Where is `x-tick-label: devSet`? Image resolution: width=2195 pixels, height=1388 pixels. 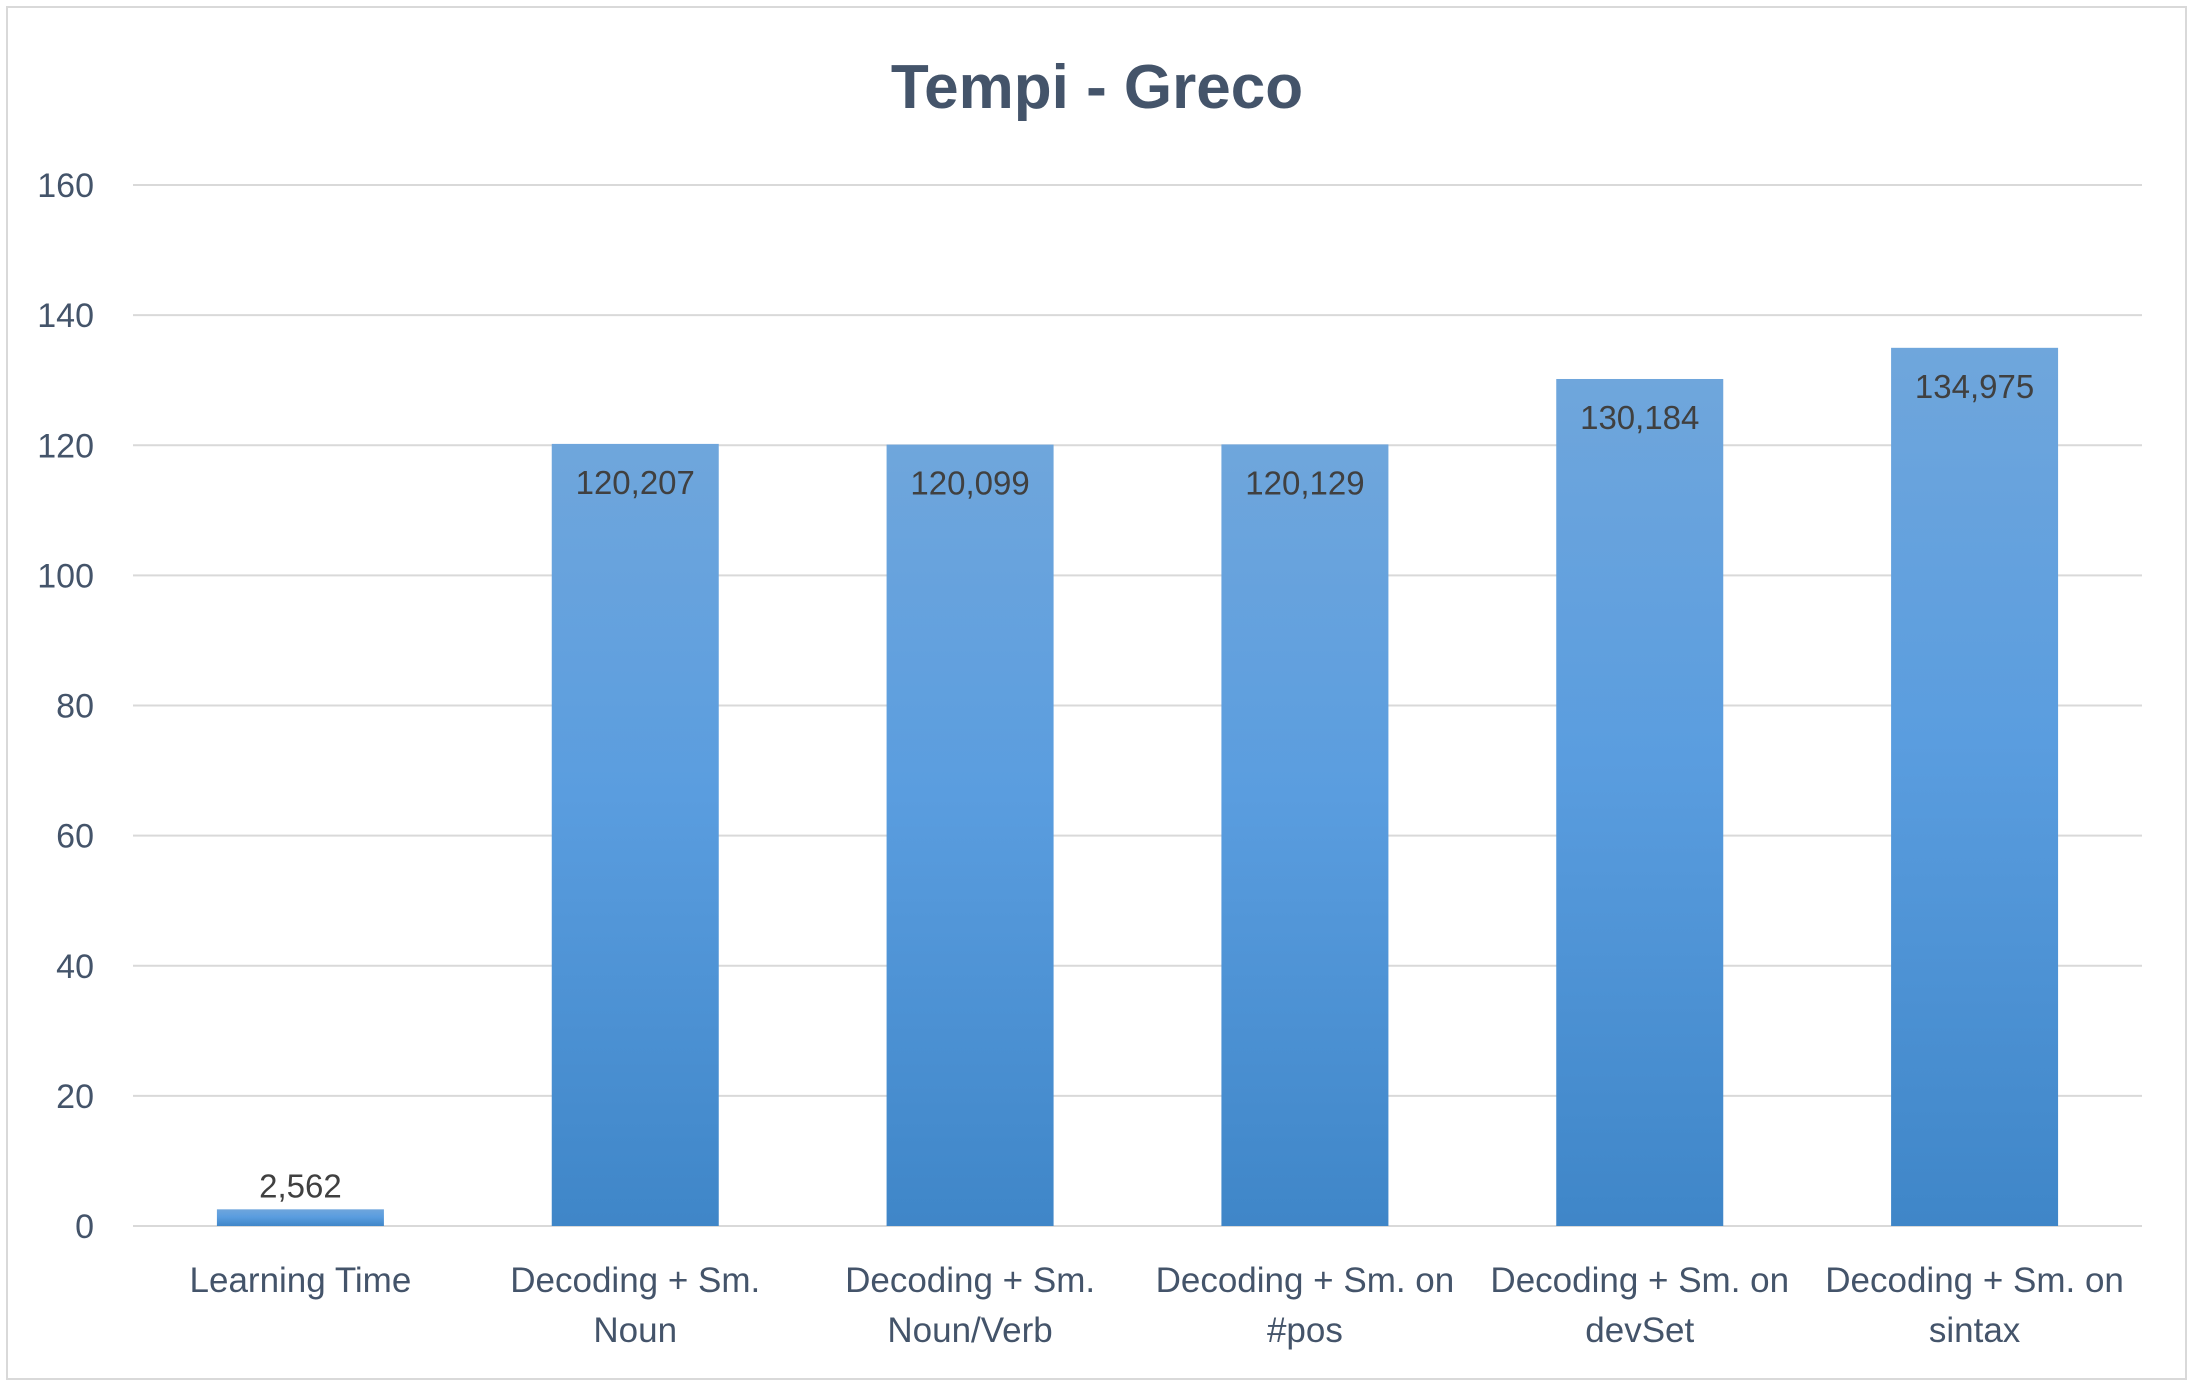
x-tick-label: devSet is located at coordinates (1639, 1330).